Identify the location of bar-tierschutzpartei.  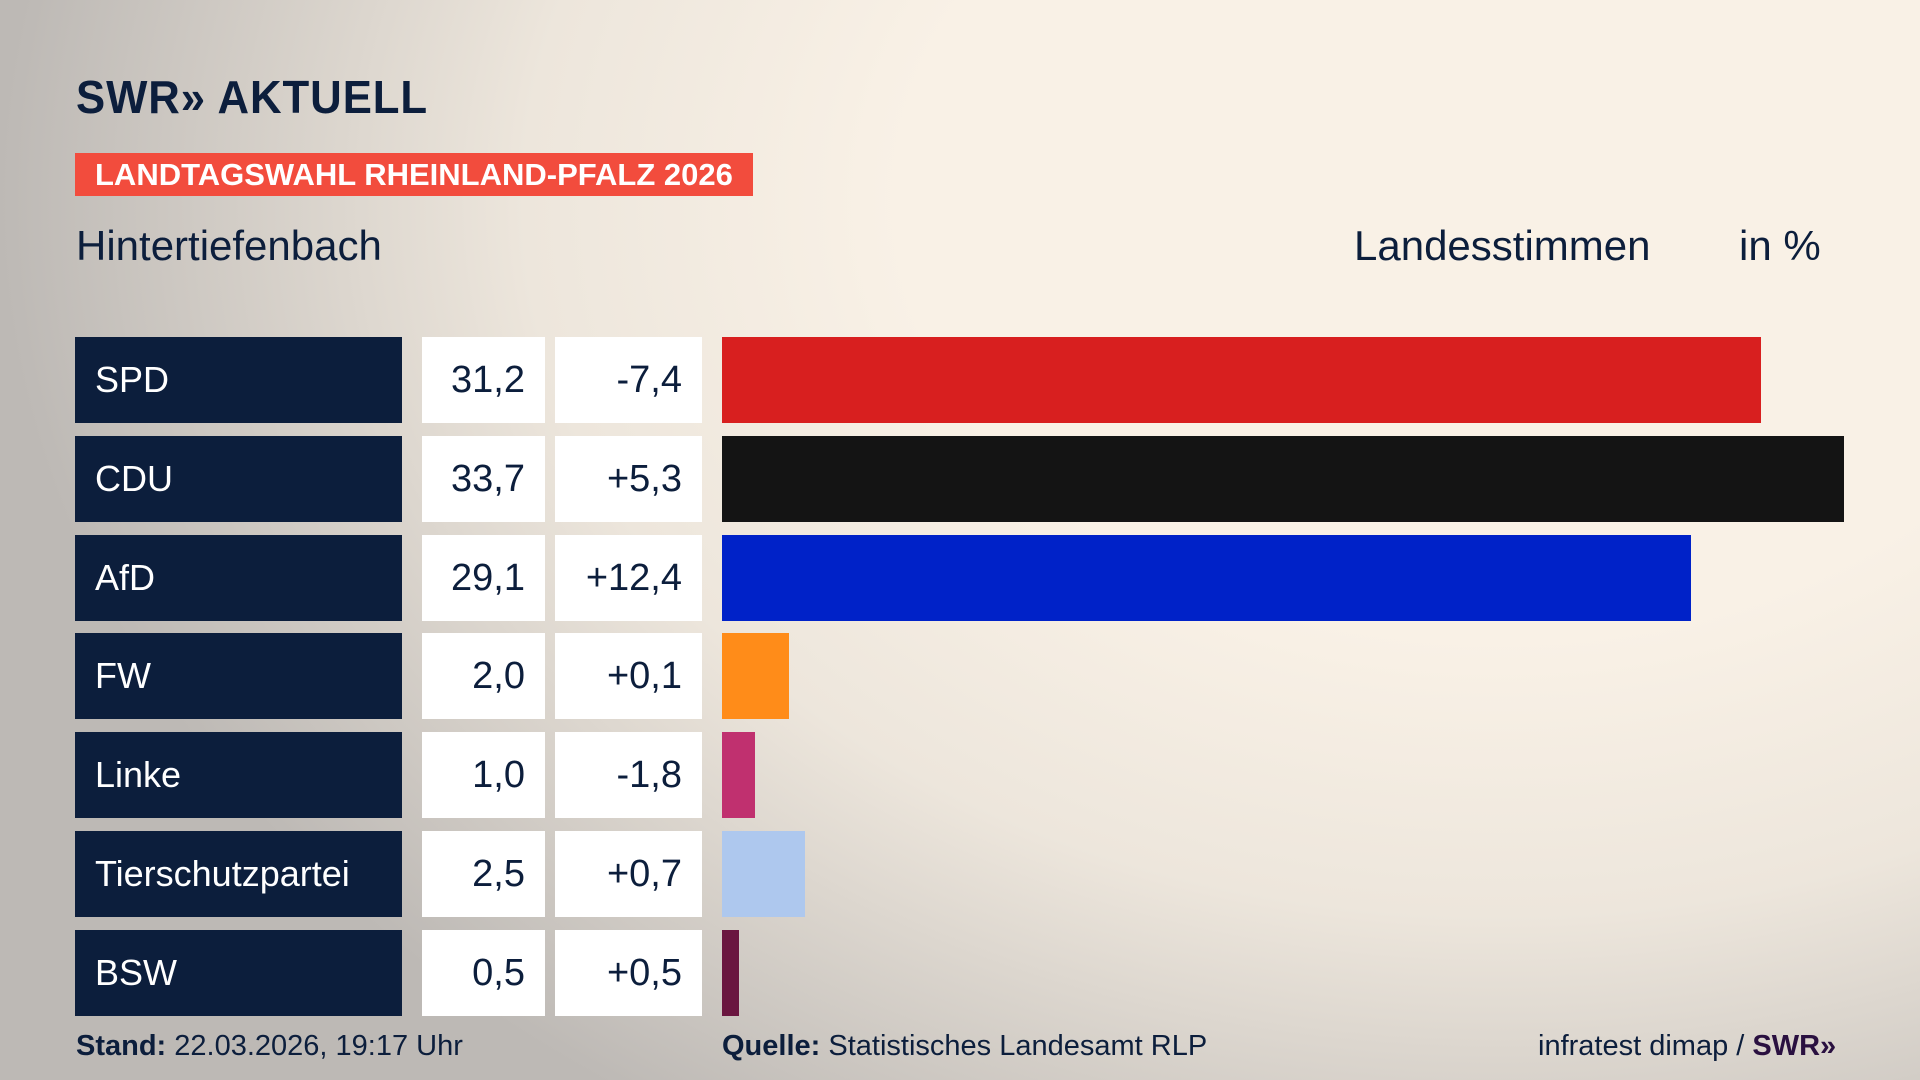
(764, 874).